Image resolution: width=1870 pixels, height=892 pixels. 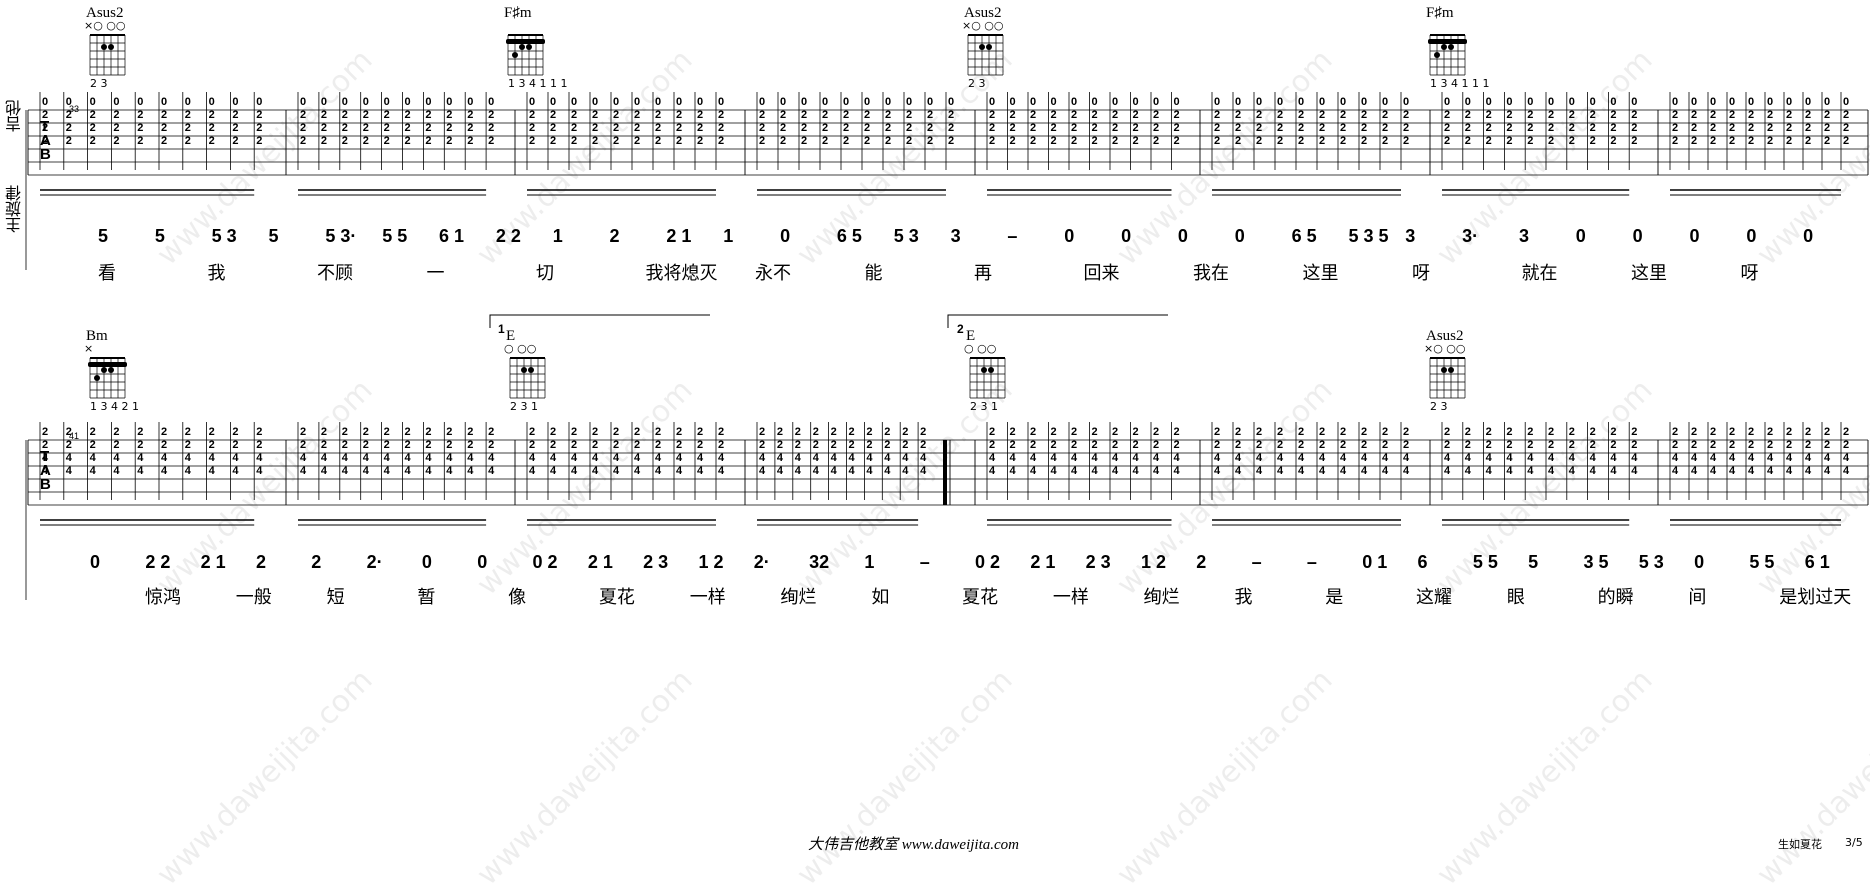 What do you see at coordinates (520, 348) in the screenshot?
I see `chord-open-strings: ○ ○○` at bounding box center [520, 348].